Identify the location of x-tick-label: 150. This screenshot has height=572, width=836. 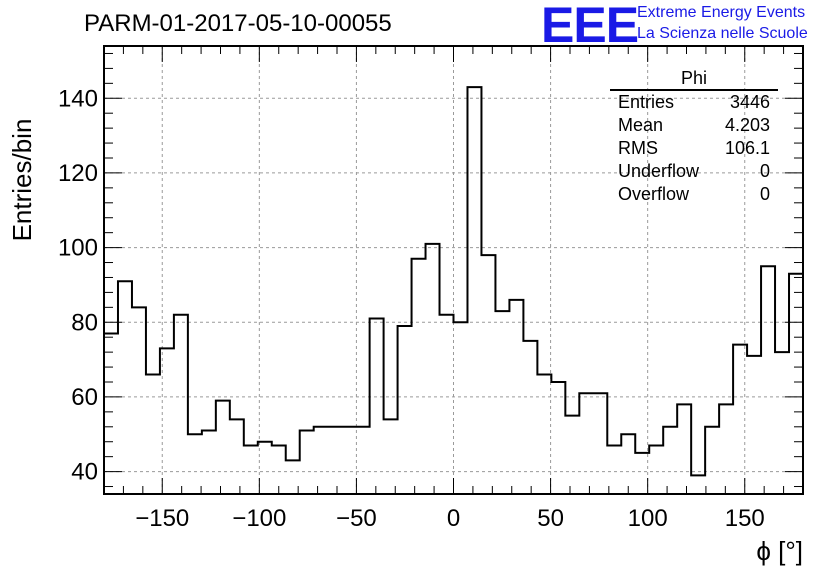
(745, 518).